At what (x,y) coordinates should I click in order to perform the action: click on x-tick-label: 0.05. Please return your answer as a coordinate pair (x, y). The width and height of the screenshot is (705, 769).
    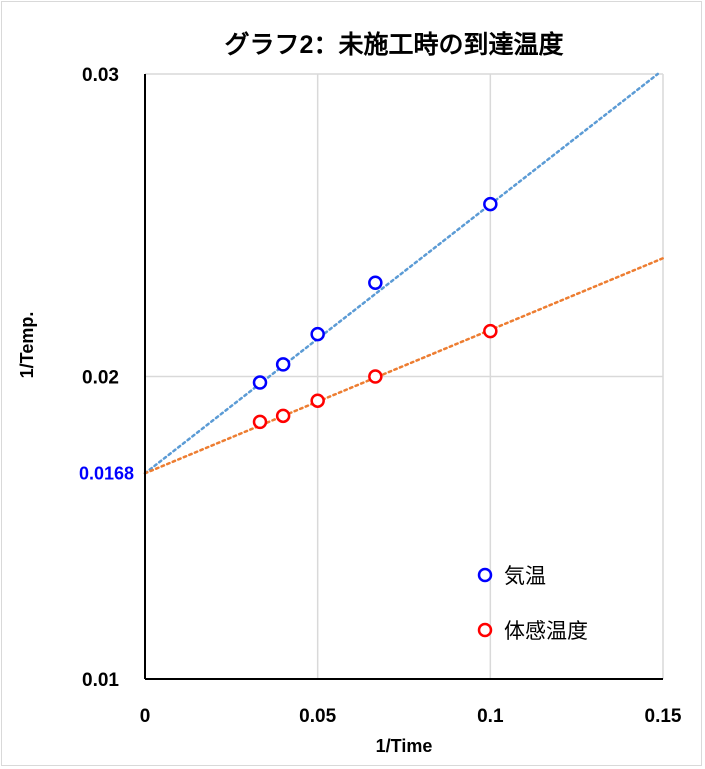
    Looking at the image, I should click on (317, 716).